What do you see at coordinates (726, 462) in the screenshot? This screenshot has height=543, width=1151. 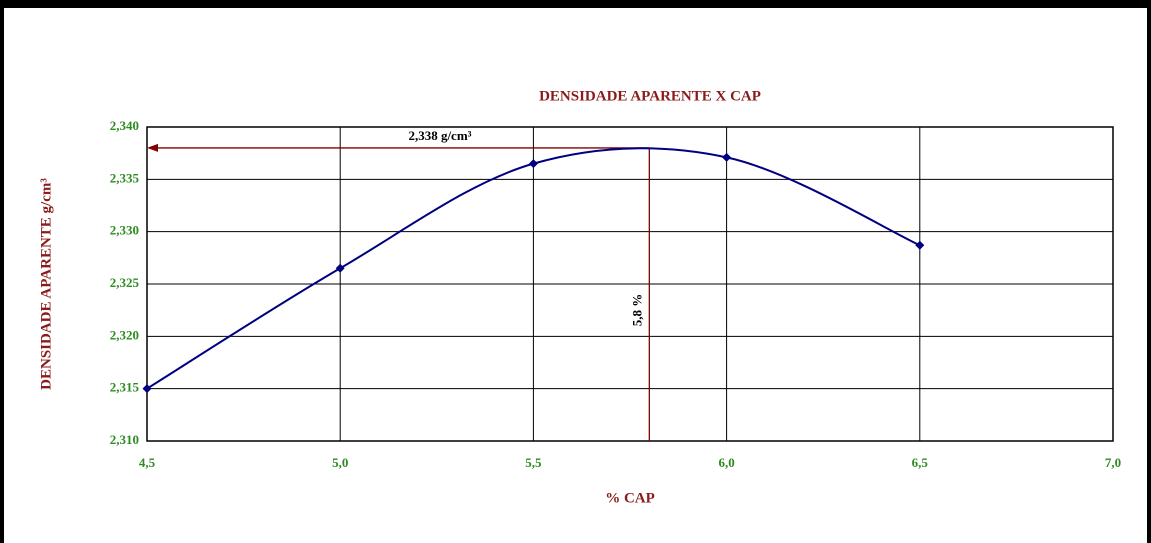 I see `x-tick-label: 6,0` at bounding box center [726, 462].